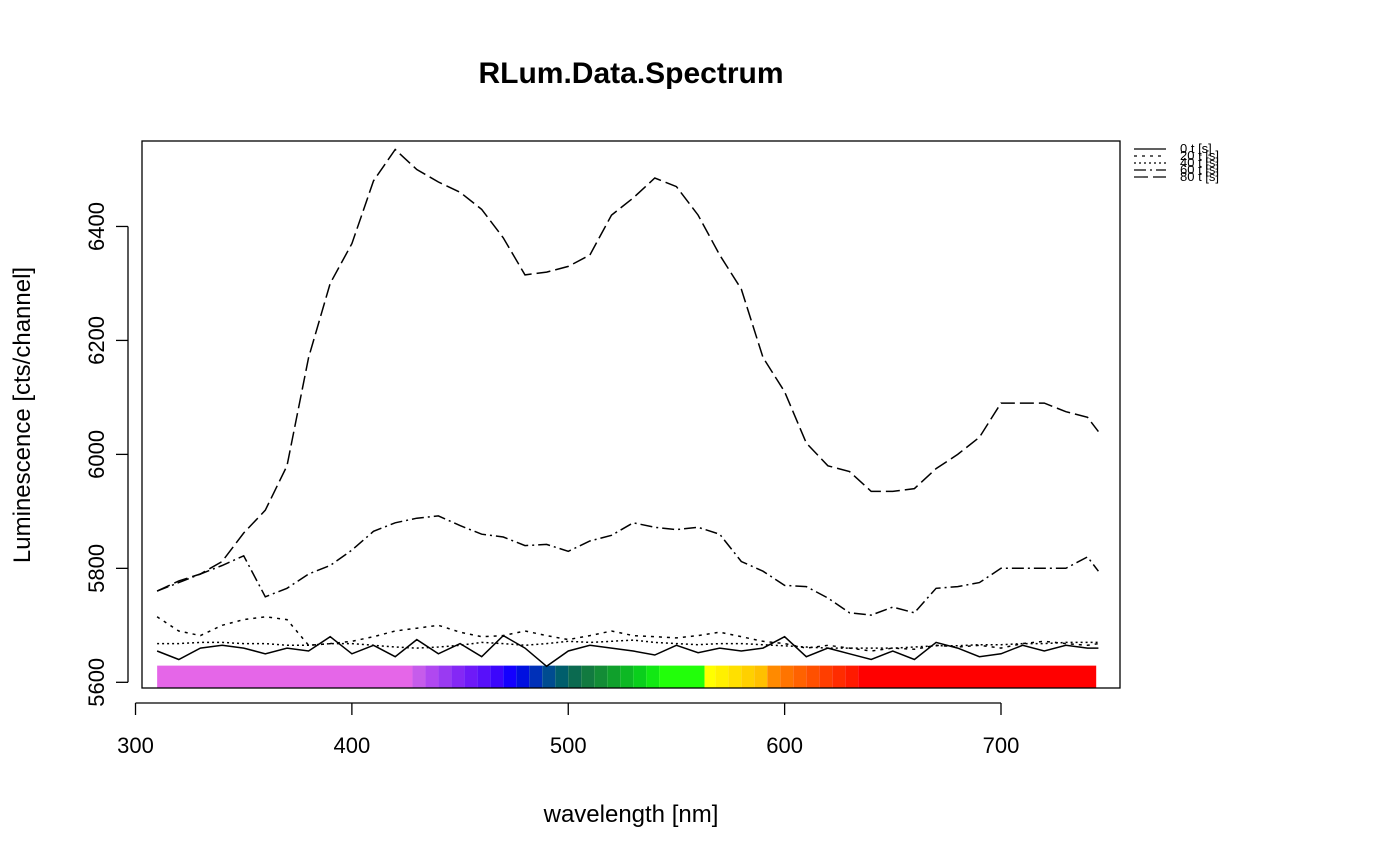 This screenshot has width=1400, height=865. Describe the element at coordinates (1199, 162) in the screenshot. I see `legend-label-2: 40 t [s]` at that location.